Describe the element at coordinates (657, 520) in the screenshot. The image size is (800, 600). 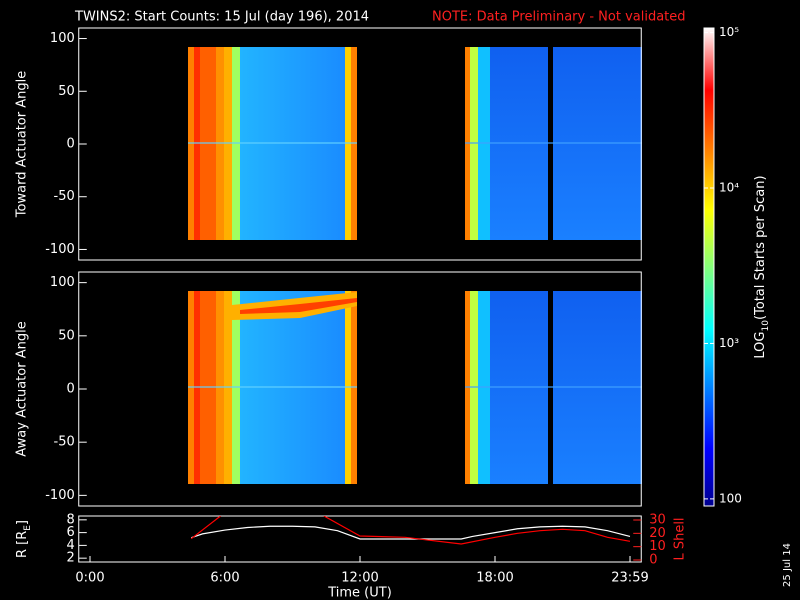
I see `y-tick-label: 30` at that location.